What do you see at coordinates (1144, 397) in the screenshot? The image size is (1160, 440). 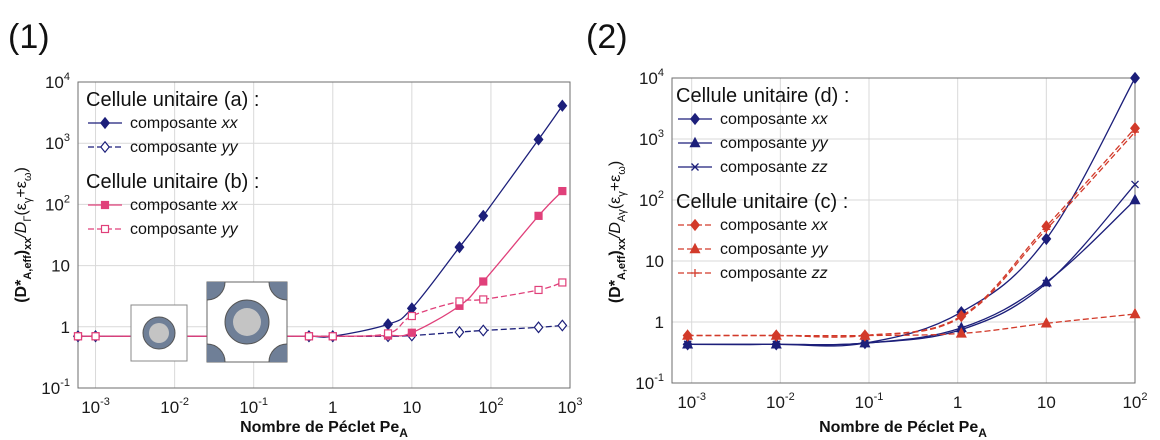 I see `x-tick-exponent: 2` at bounding box center [1144, 397].